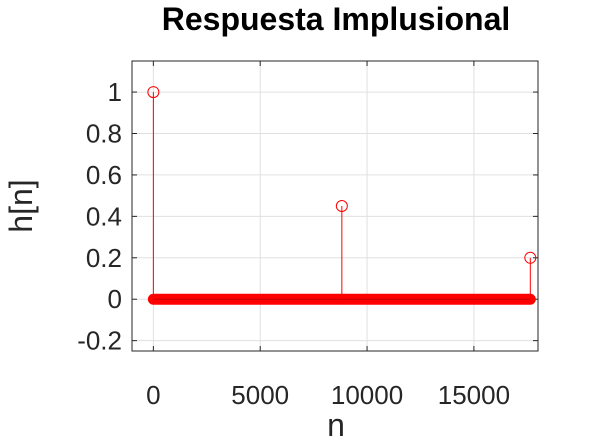 The height and width of the screenshot is (440, 593). Describe the element at coordinates (153, 395) in the screenshot. I see `x-tick-label: 0` at that location.